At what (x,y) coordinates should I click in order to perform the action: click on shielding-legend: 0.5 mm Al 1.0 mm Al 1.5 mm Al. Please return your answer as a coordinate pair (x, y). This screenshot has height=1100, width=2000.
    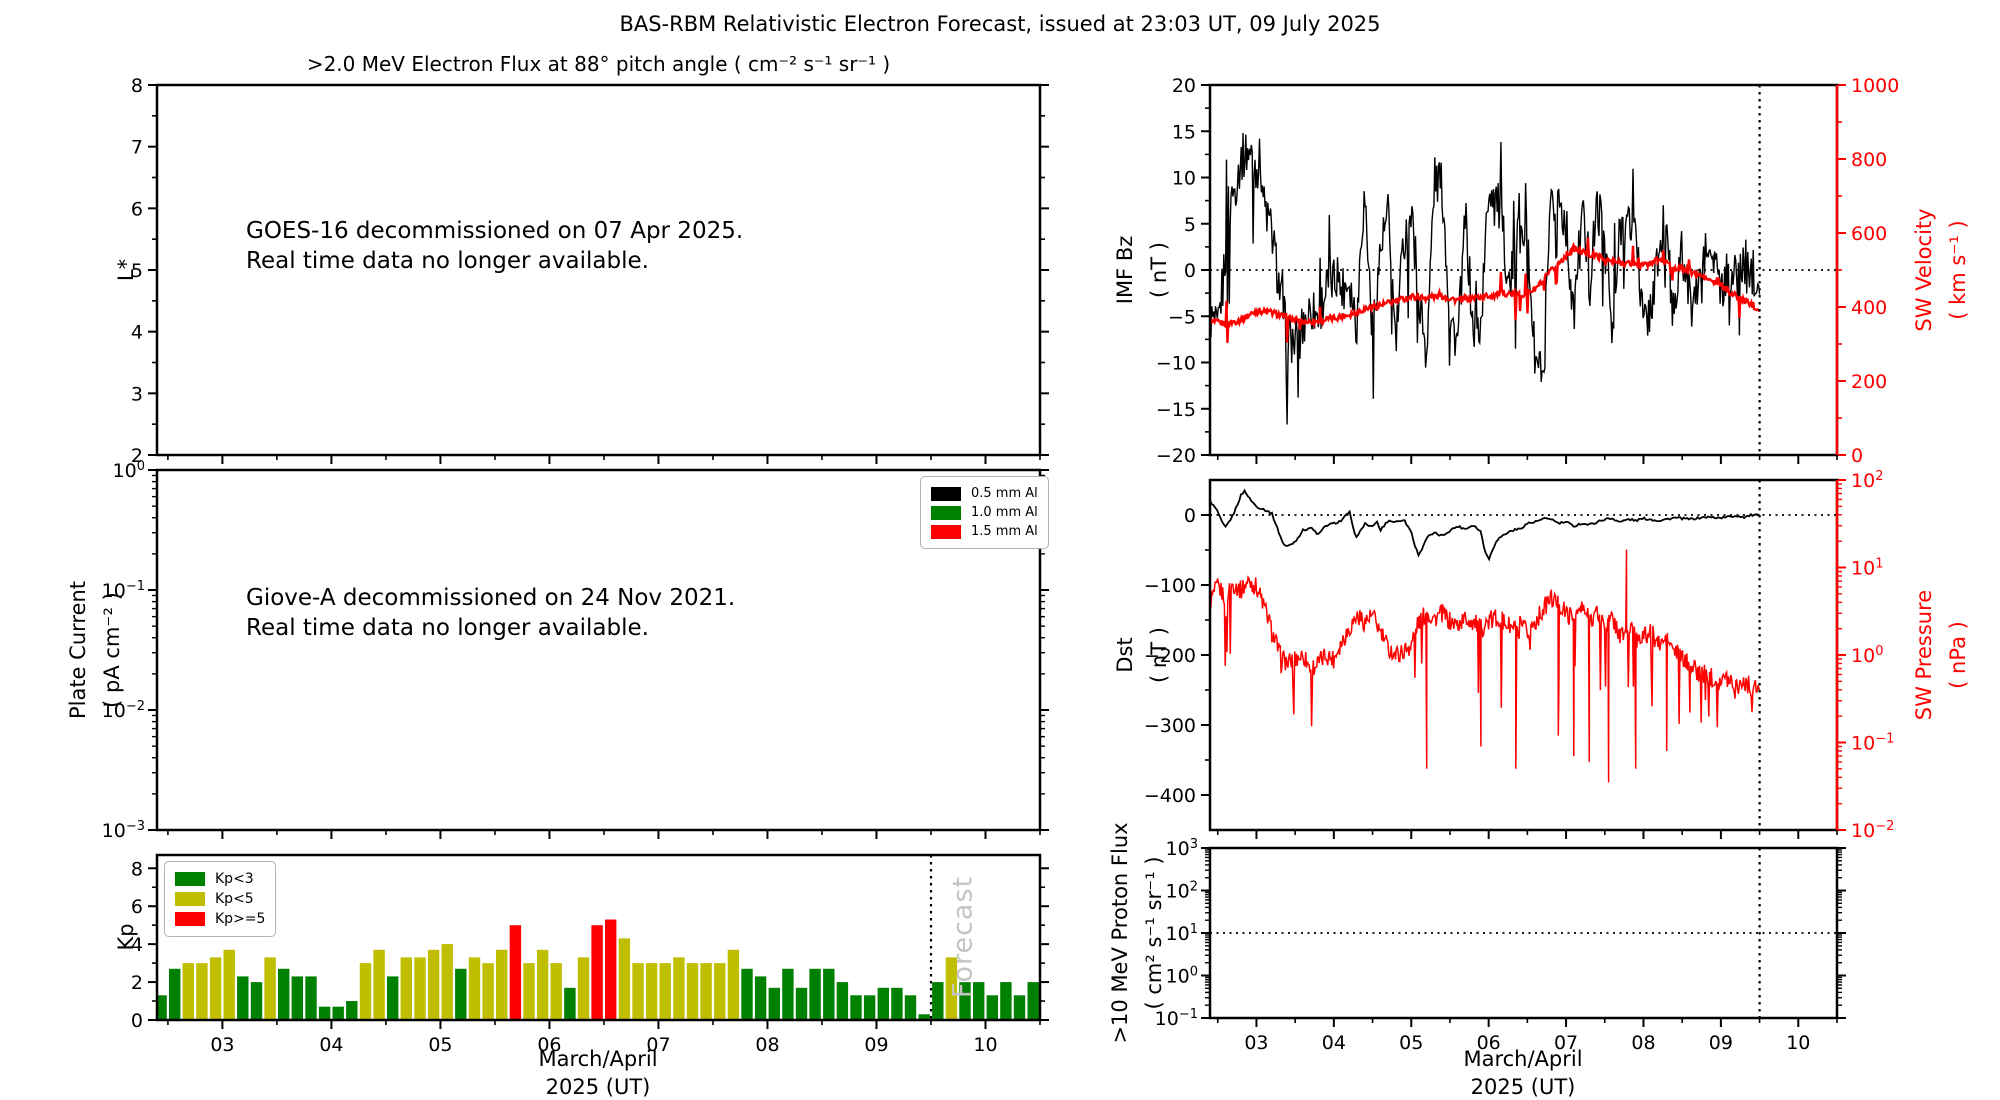
    Looking at the image, I should click on (984, 512).